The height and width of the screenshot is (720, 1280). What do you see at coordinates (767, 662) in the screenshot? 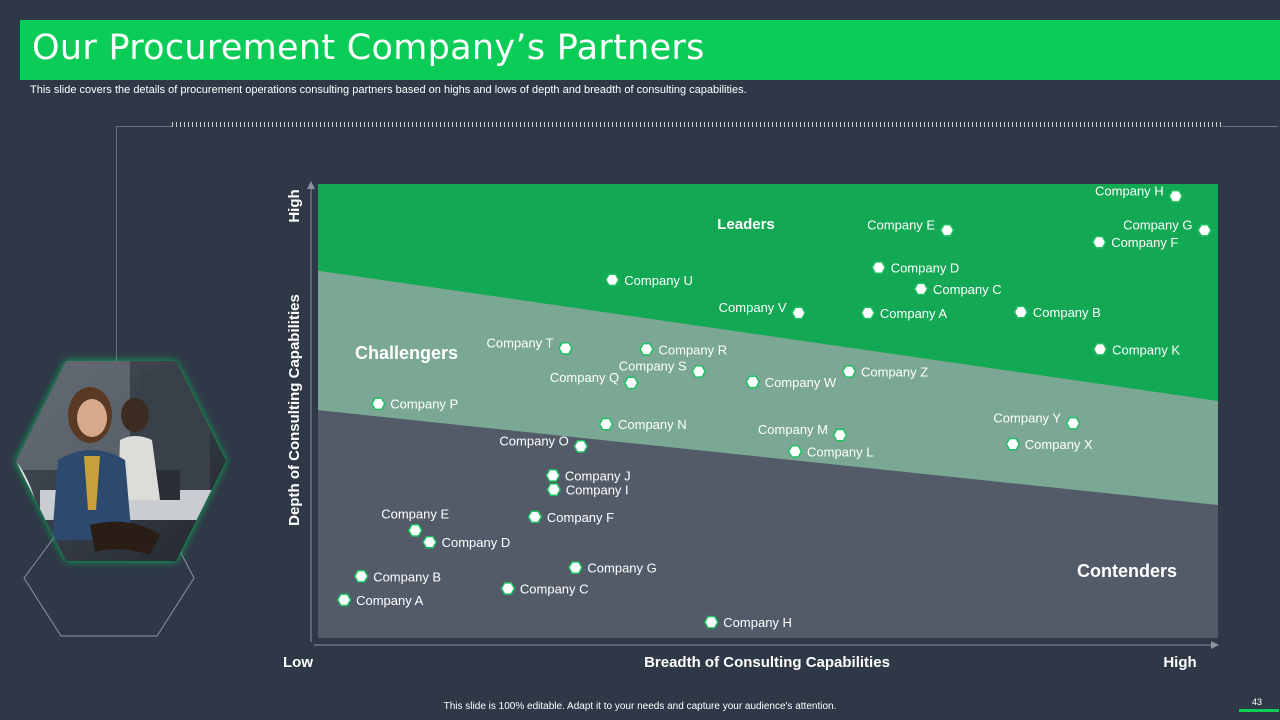
I see `x-axis-label: Breadth of Consulting Capabilities` at bounding box center [767, 662].